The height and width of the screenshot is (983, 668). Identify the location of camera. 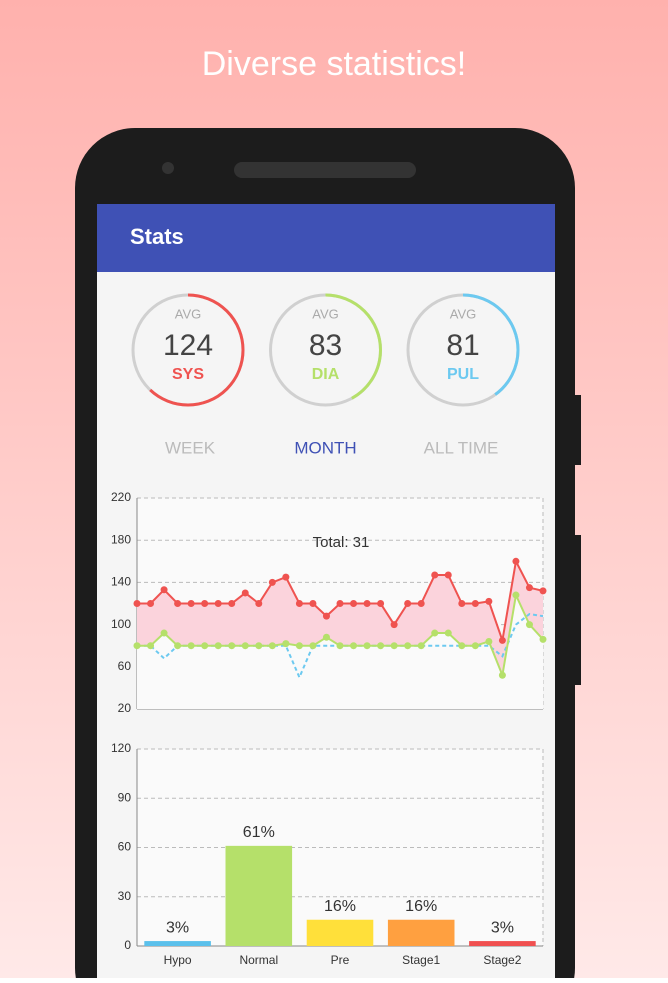
(168, 168).